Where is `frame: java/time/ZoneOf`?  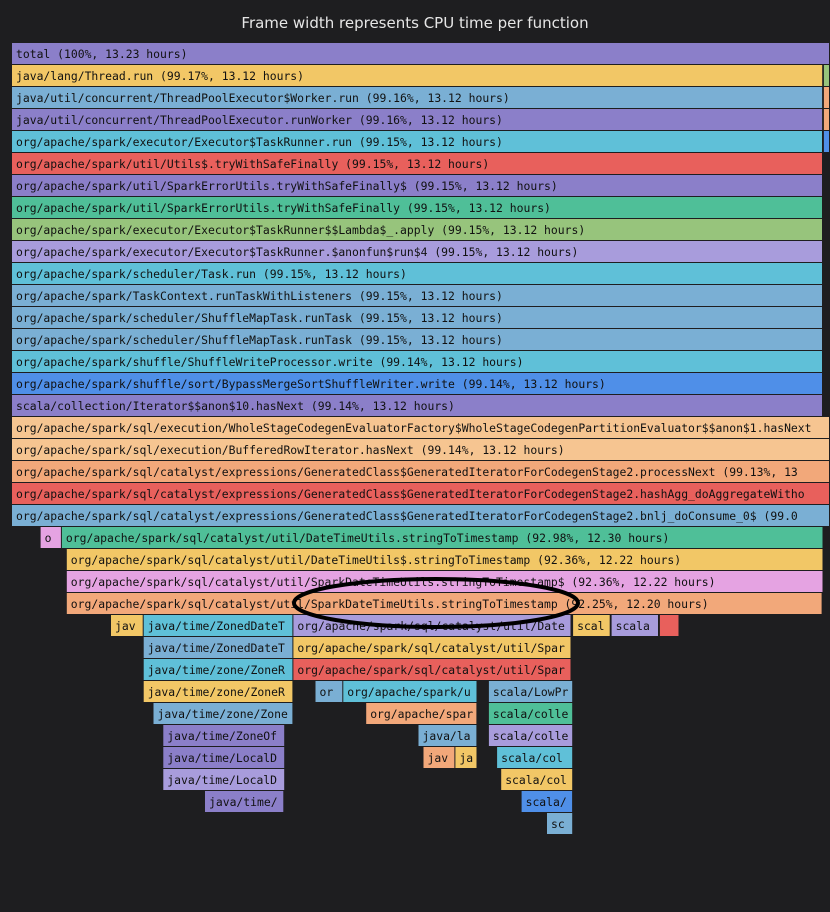
frame: java/time/ZoneOf is located at coordinates (224, 735).